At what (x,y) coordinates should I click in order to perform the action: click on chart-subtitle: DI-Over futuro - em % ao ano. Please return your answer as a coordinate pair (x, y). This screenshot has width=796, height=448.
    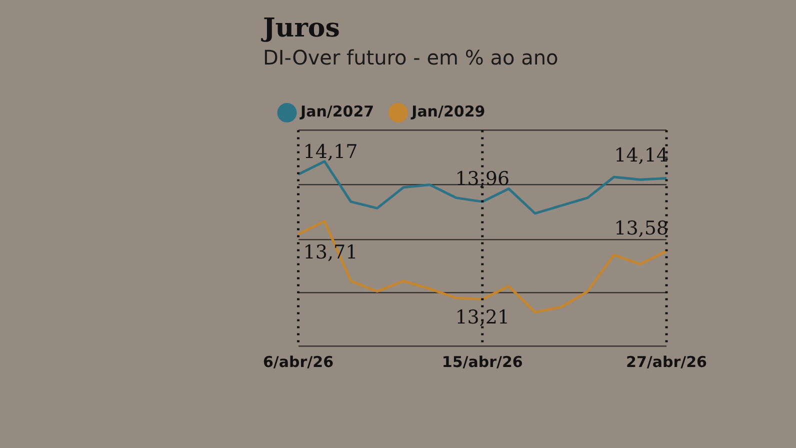
    Looking at the image, I should click on (410, 57).